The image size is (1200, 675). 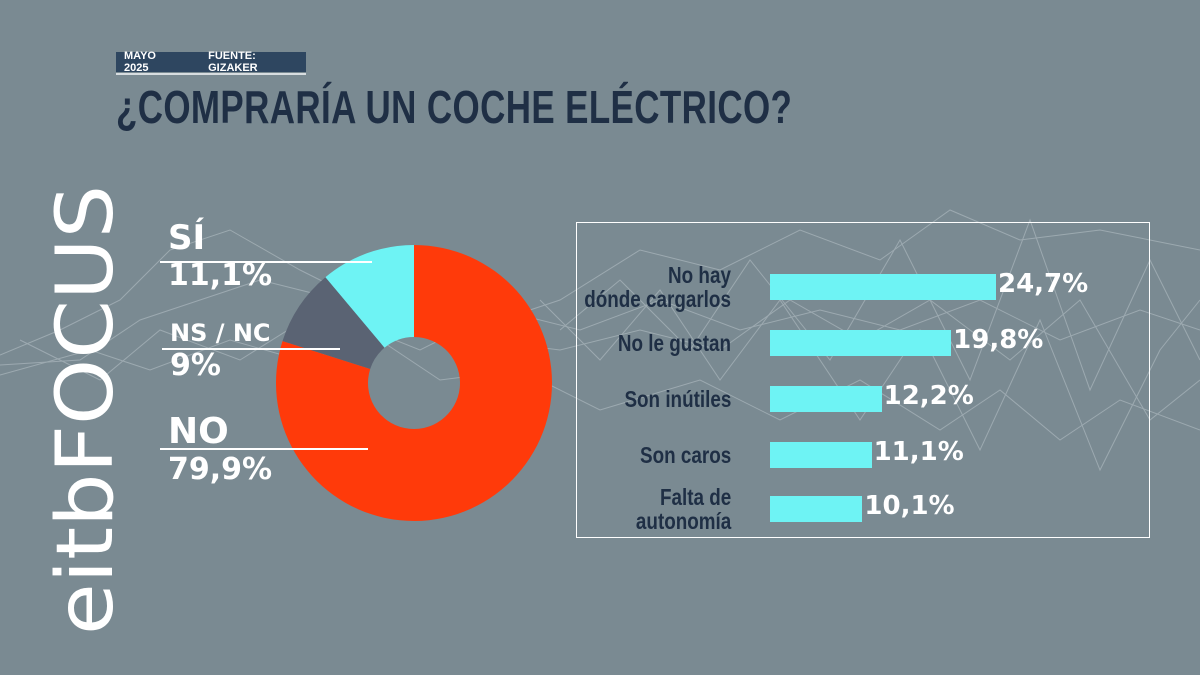 What do you see at coordinates (821, 455) in the screenshot?
I see `bar-son-caros` at bounding box center [821, 455].